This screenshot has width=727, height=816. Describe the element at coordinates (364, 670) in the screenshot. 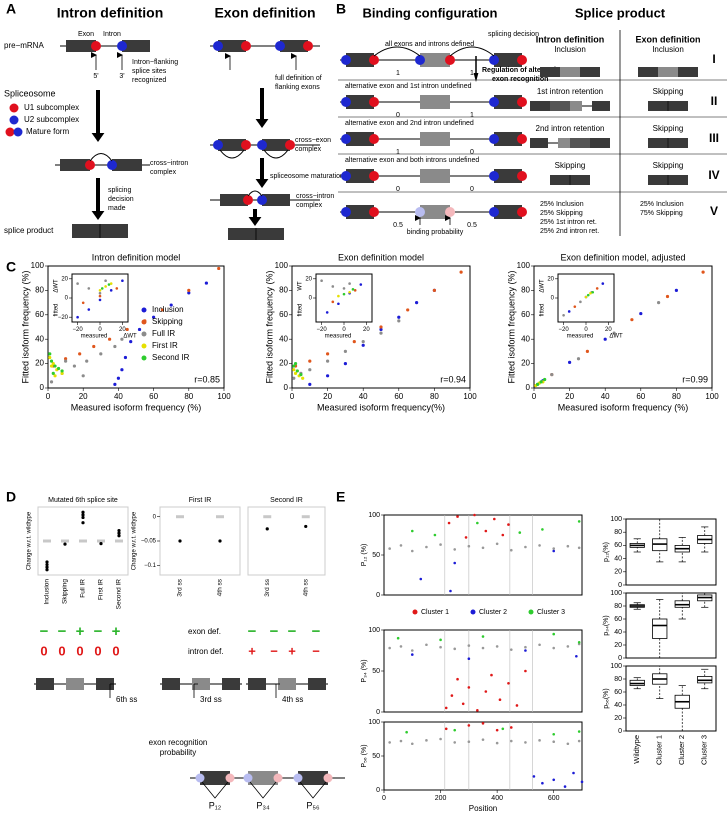

I see `y-axis-label: P₃₄ (%)` at that location.